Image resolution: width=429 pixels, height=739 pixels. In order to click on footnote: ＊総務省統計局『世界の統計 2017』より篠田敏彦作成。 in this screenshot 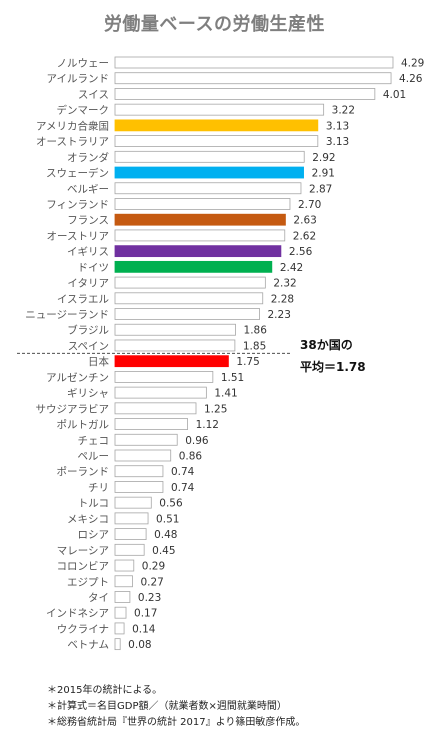, I will do `click(176, 722)`.